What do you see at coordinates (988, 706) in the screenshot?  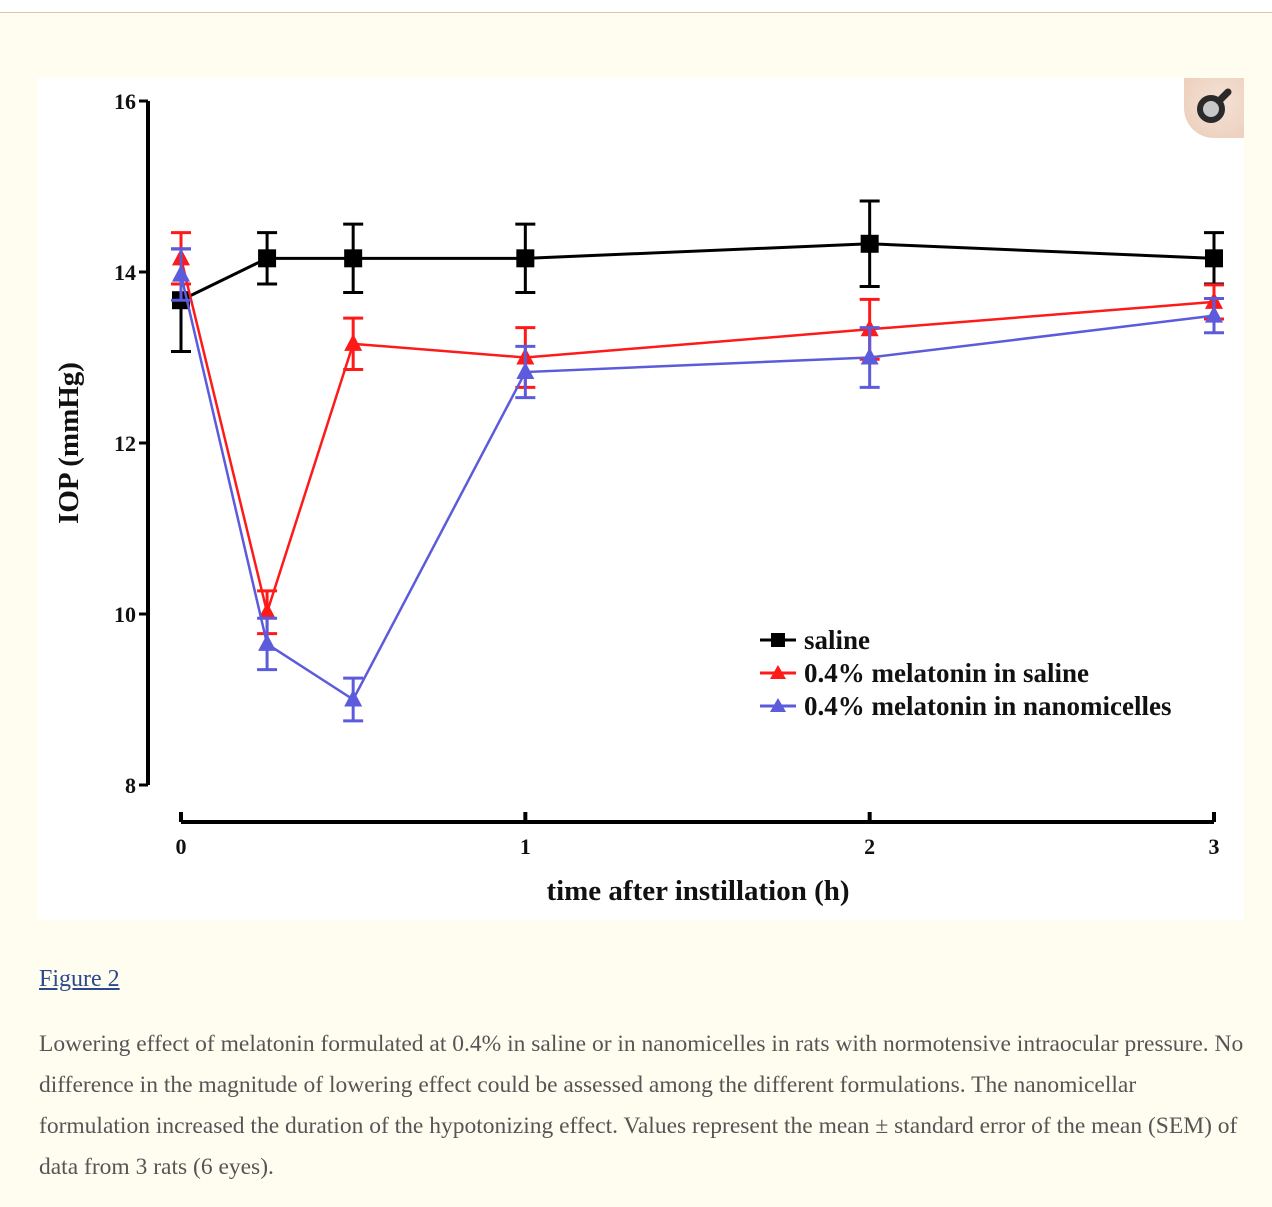 I see `legend-label: 0.4% melatonin in nanomicelles` at bounding box center [988, 706].